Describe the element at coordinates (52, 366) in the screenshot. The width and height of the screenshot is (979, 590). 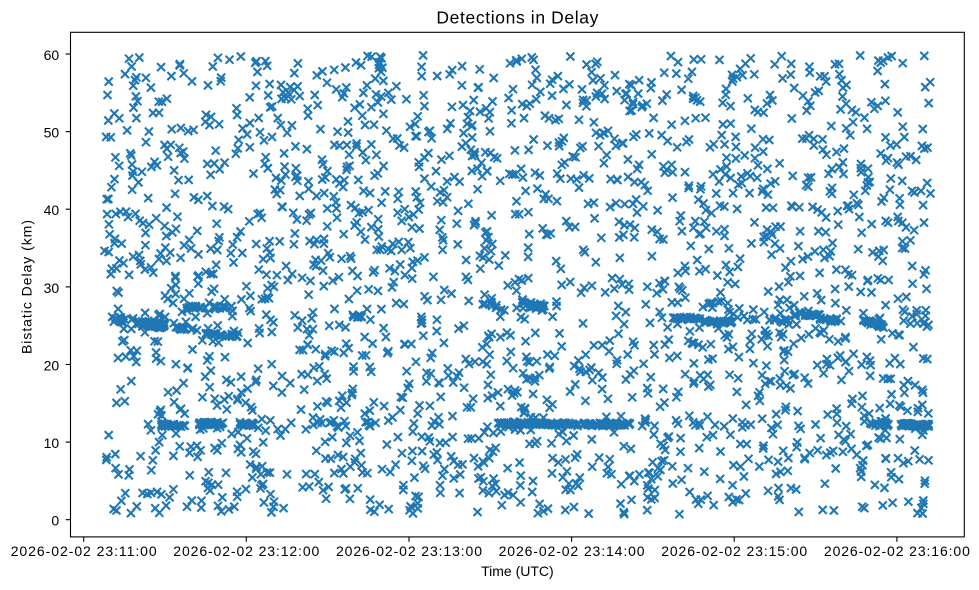
I see `svg-text: 20` at that location.